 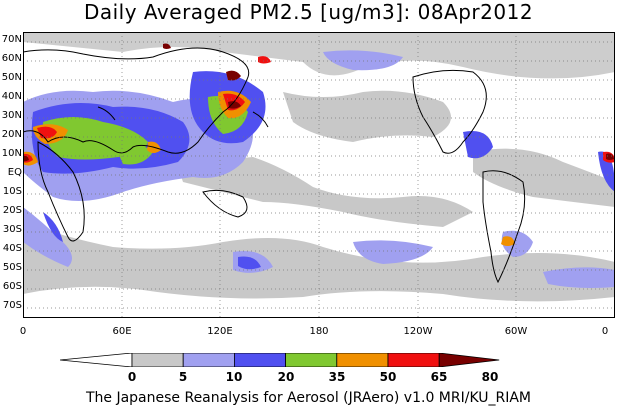 What do you see at coordinates (132, 377) in the screenshot?
I see `colorbar-tick: 0` at bounding box center [132, 377].